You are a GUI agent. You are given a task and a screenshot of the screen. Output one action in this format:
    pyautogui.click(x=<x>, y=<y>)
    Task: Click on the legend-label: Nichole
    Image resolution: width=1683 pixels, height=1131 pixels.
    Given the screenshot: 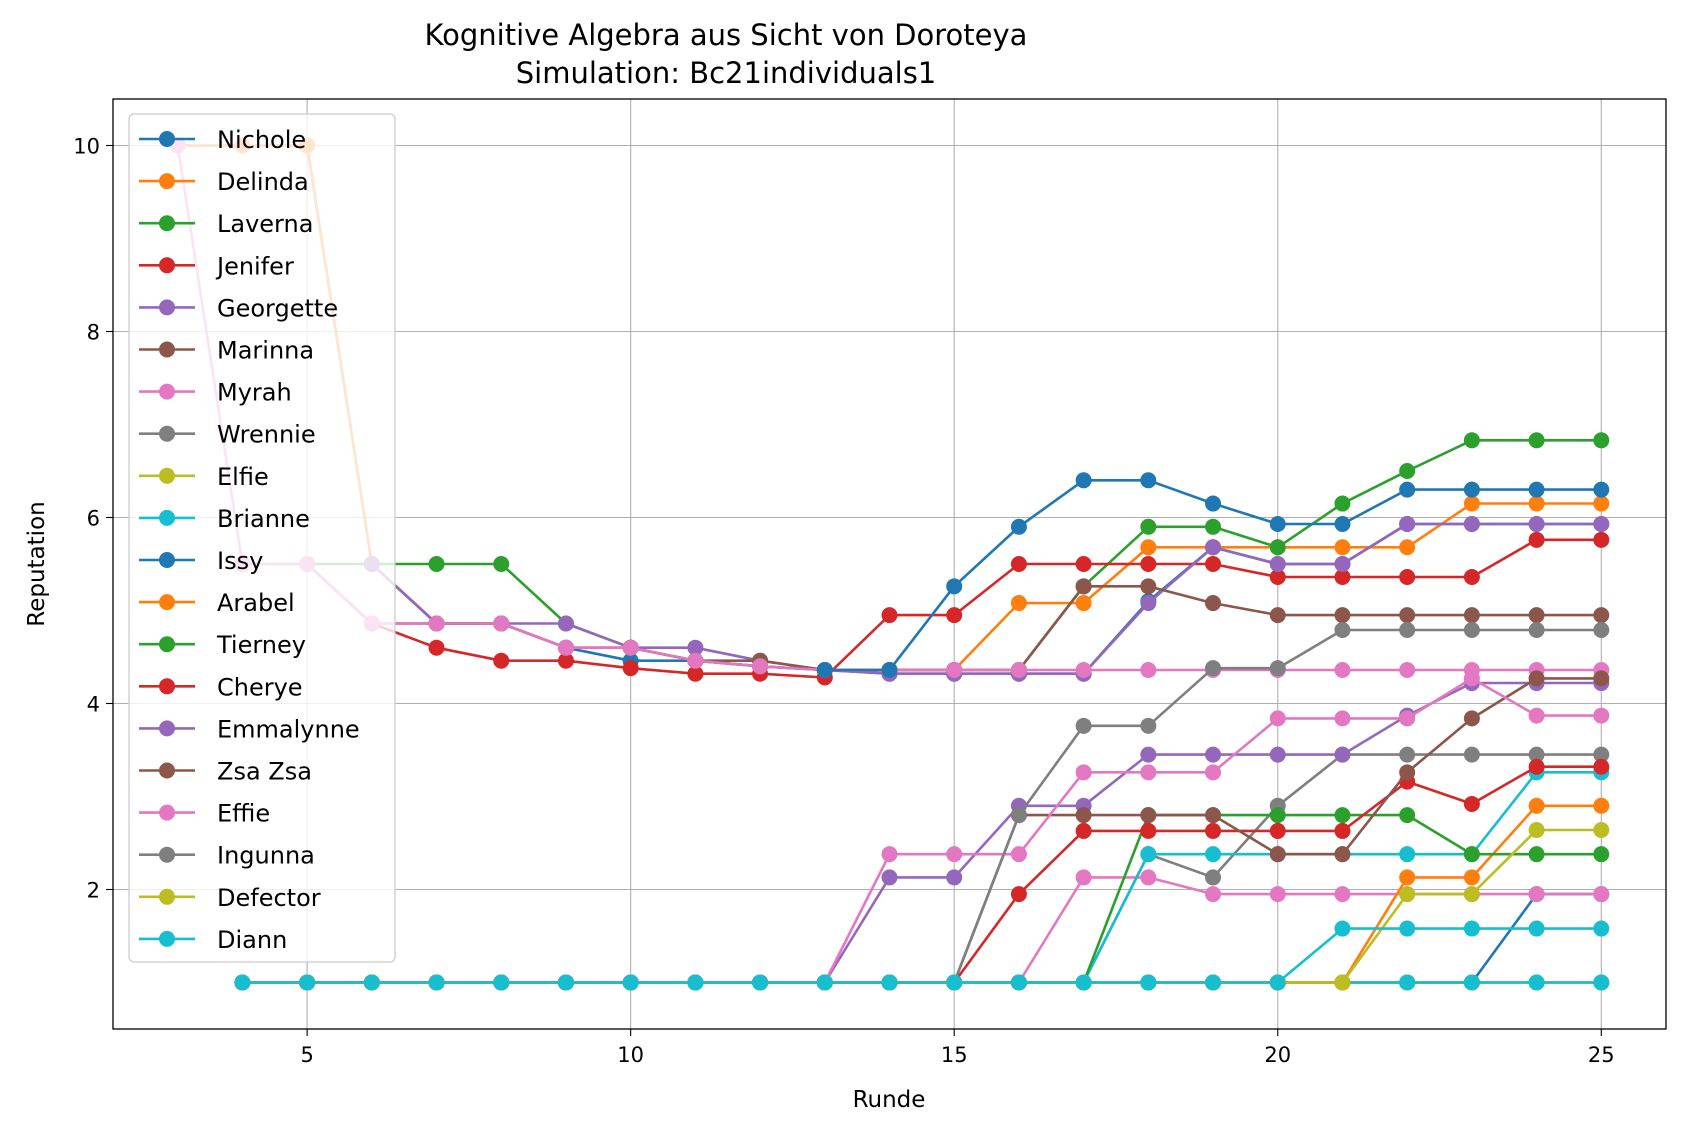 What is the action you would take?
    pyautogui.click(x=261, y=140)
    